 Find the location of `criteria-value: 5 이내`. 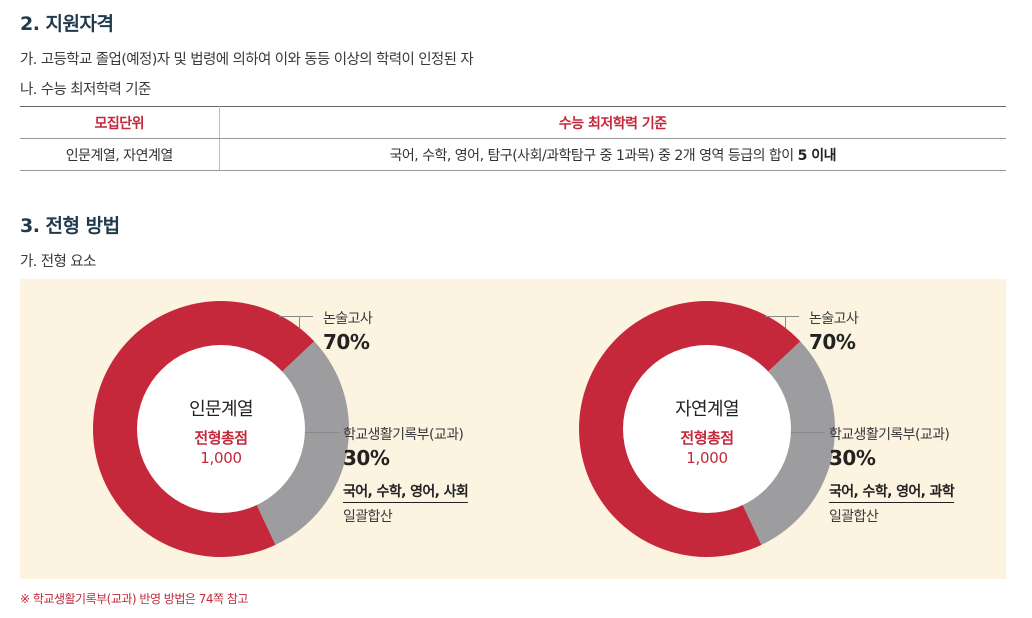

criteria-value: 5 이내 is located at coordinates (817, 155).